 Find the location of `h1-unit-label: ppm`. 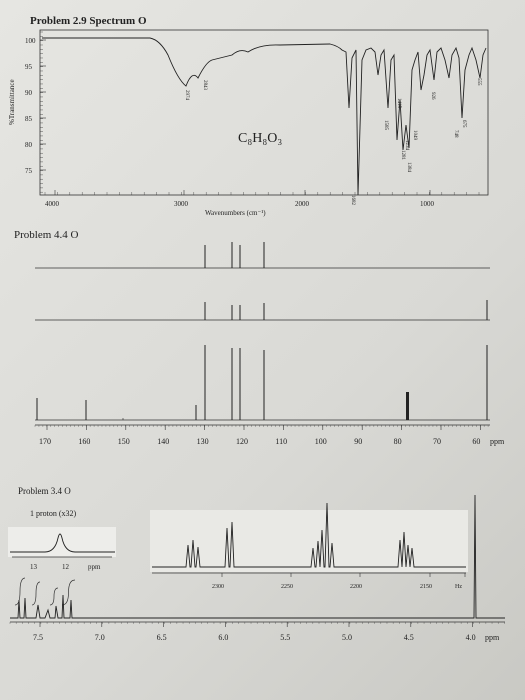

h1-unit-label: ppm is located at coordinates (492, 637).